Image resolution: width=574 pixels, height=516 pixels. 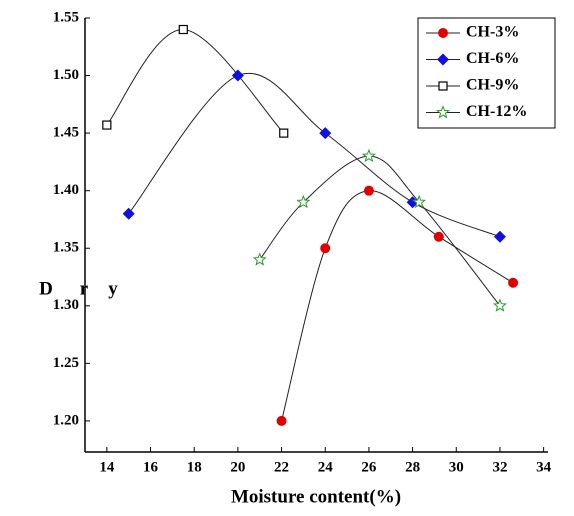 I want to click on legend-label: CH-6%, so click(x=492, y=58).